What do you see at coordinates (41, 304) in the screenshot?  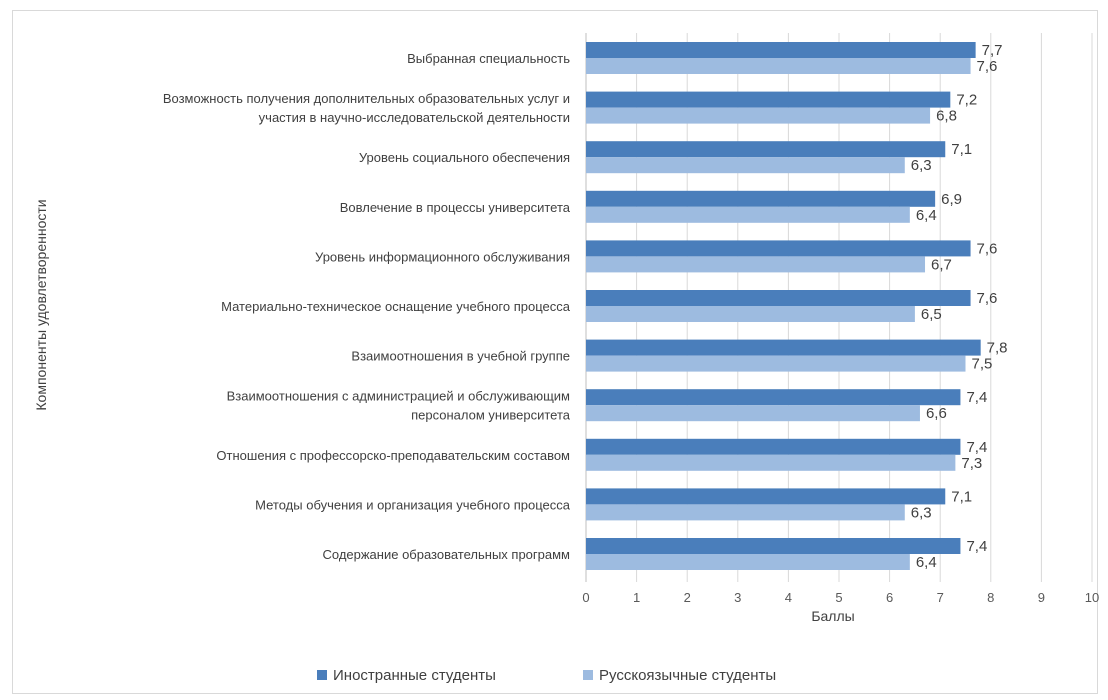 I see `y-axis-title: Компоненты удовлетворенности` at bounding box center [41, 304].